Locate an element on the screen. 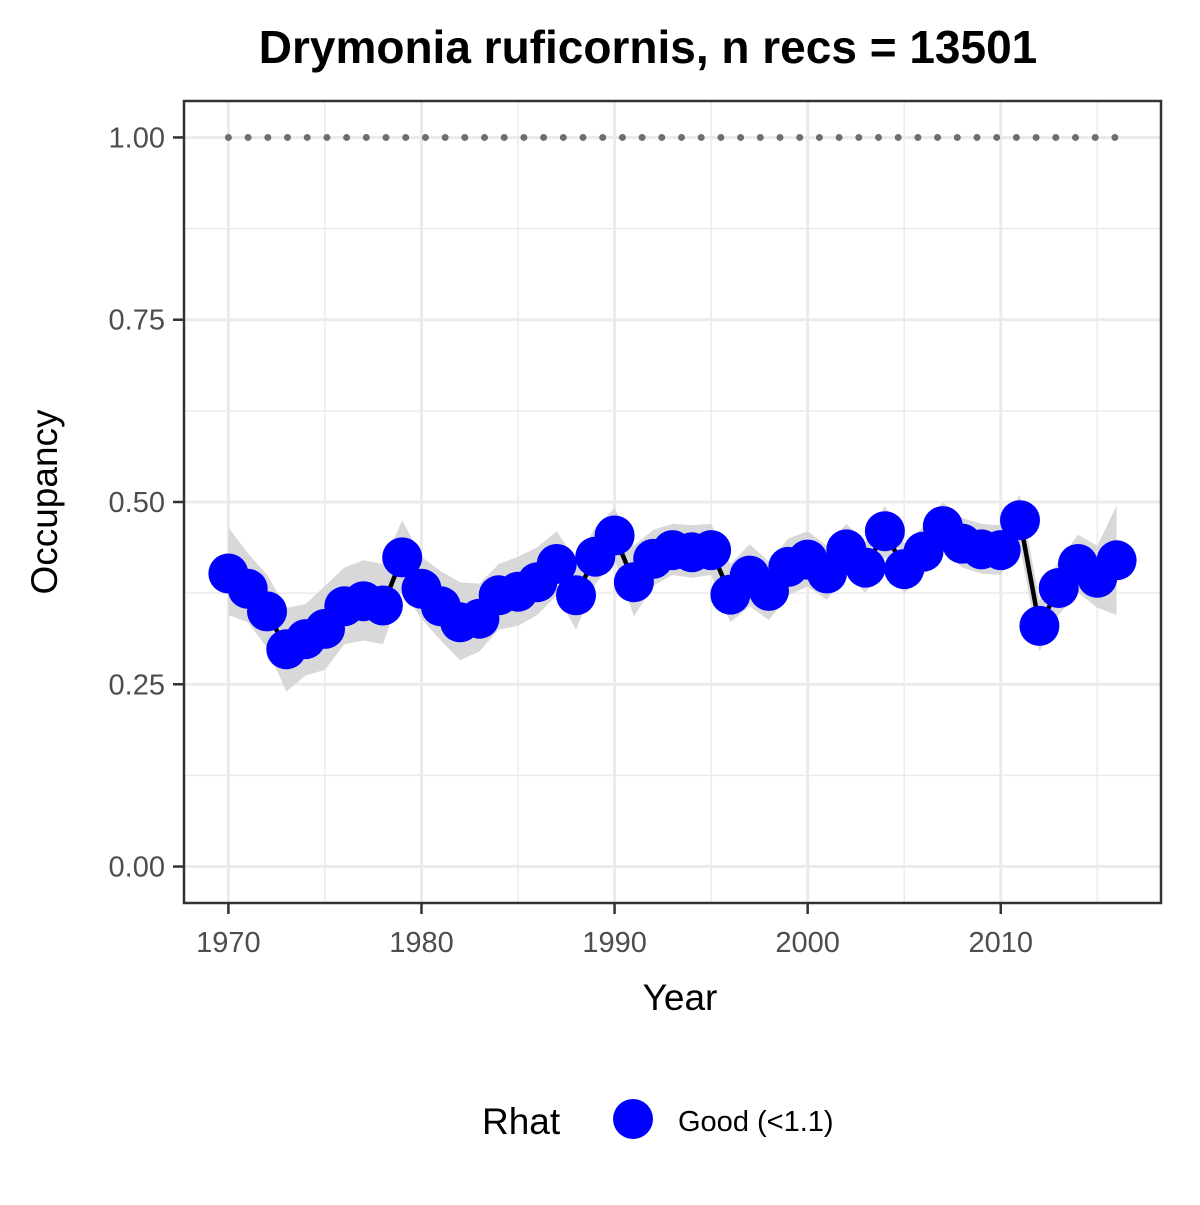 The height and width of the screenshot is (1205, 1200). data-point-1972 is located at coordinates (267, 611).